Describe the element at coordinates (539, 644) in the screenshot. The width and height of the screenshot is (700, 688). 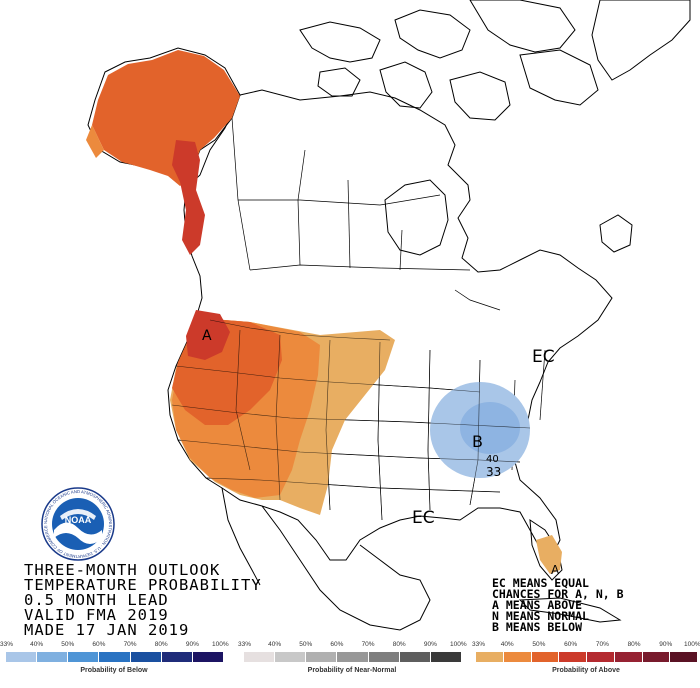
I see `above-scale-tick: 50%` at that location.